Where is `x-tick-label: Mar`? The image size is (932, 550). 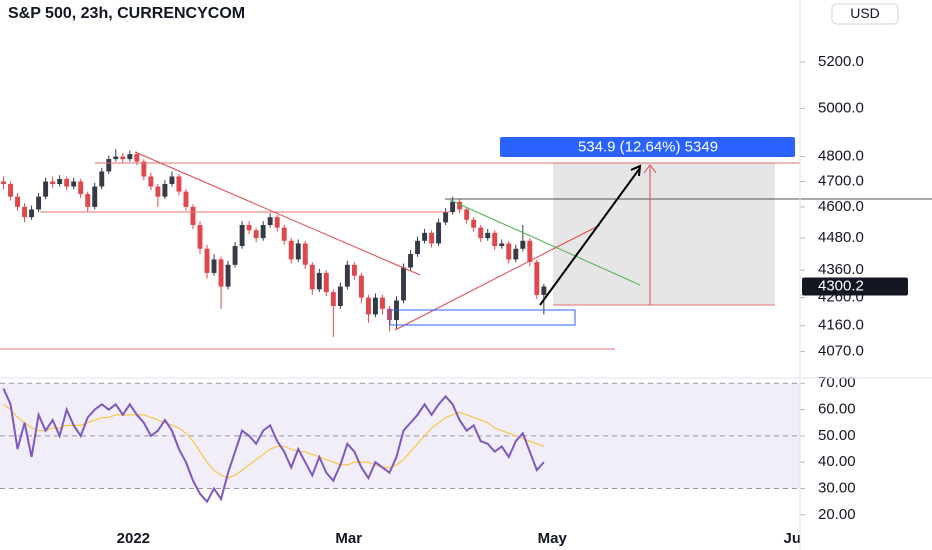
x-tick-label: Mar is located at coordinates (348, 538).